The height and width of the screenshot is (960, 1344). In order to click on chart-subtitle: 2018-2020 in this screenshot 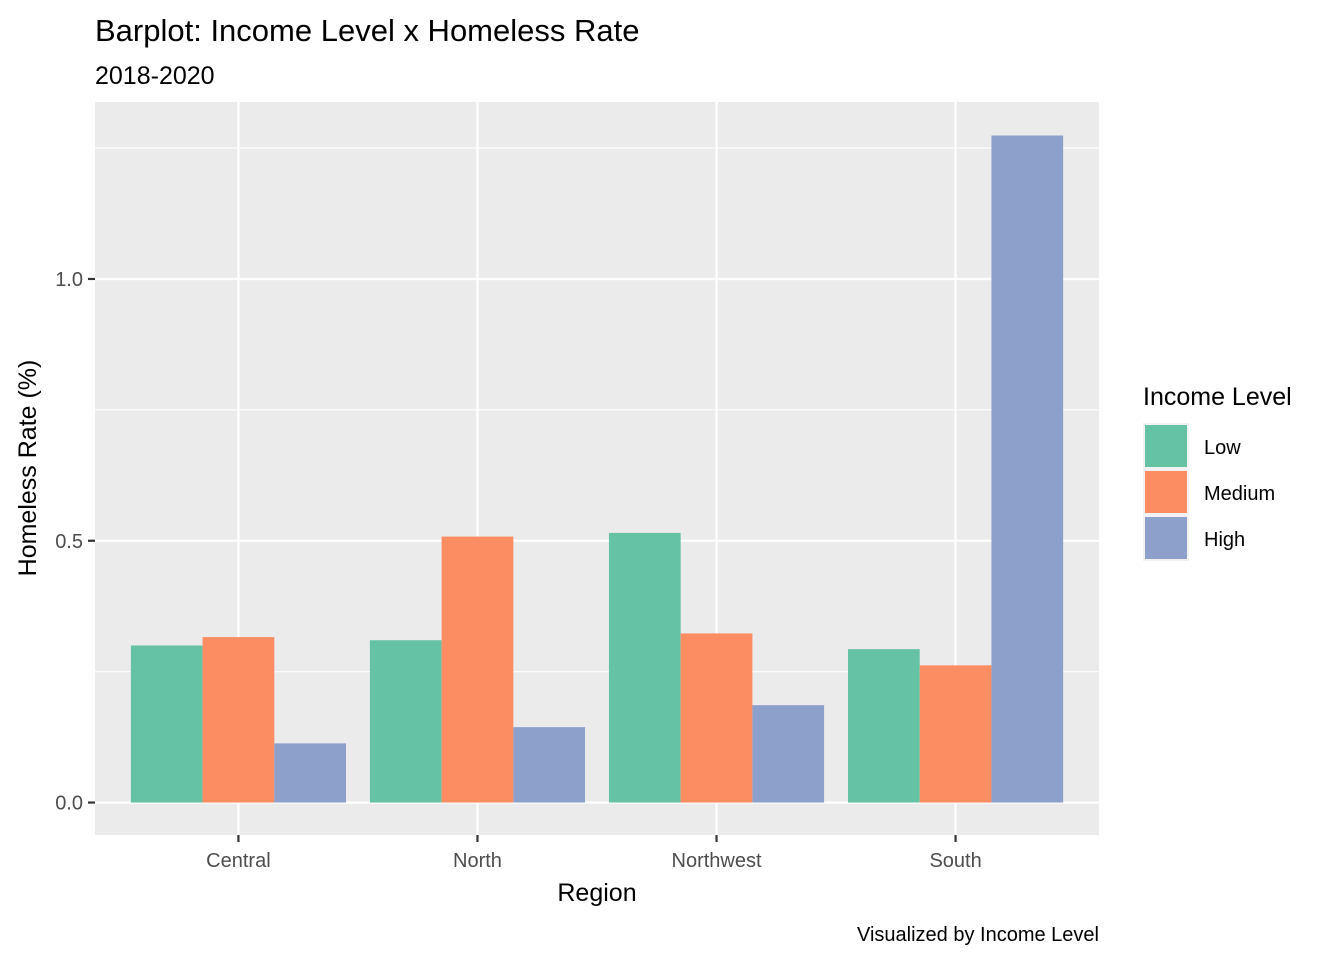, I will do `click(155, 76)`.